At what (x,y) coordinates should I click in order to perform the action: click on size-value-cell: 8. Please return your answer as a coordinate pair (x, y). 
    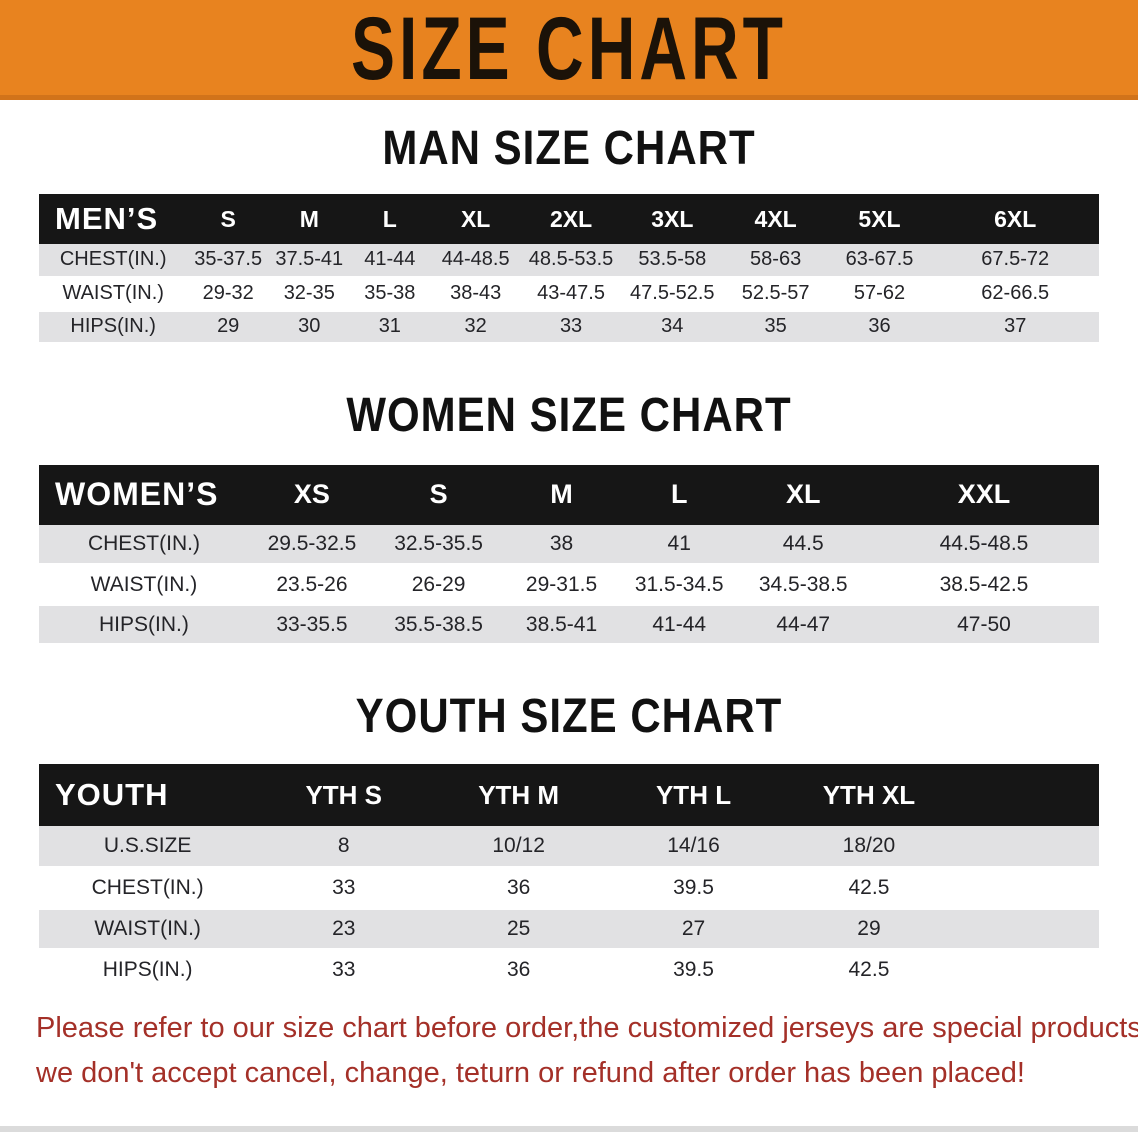
    Looking at the image, I should click on (344, 847).